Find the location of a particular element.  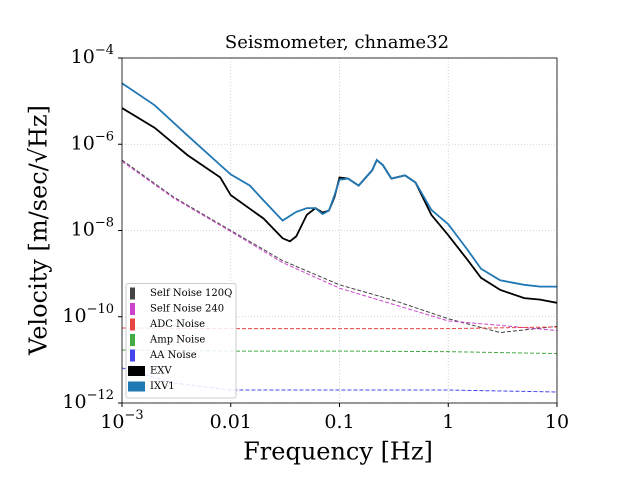

tick-label: 10⁻¹⁰ is located at coordinates (88, 314).